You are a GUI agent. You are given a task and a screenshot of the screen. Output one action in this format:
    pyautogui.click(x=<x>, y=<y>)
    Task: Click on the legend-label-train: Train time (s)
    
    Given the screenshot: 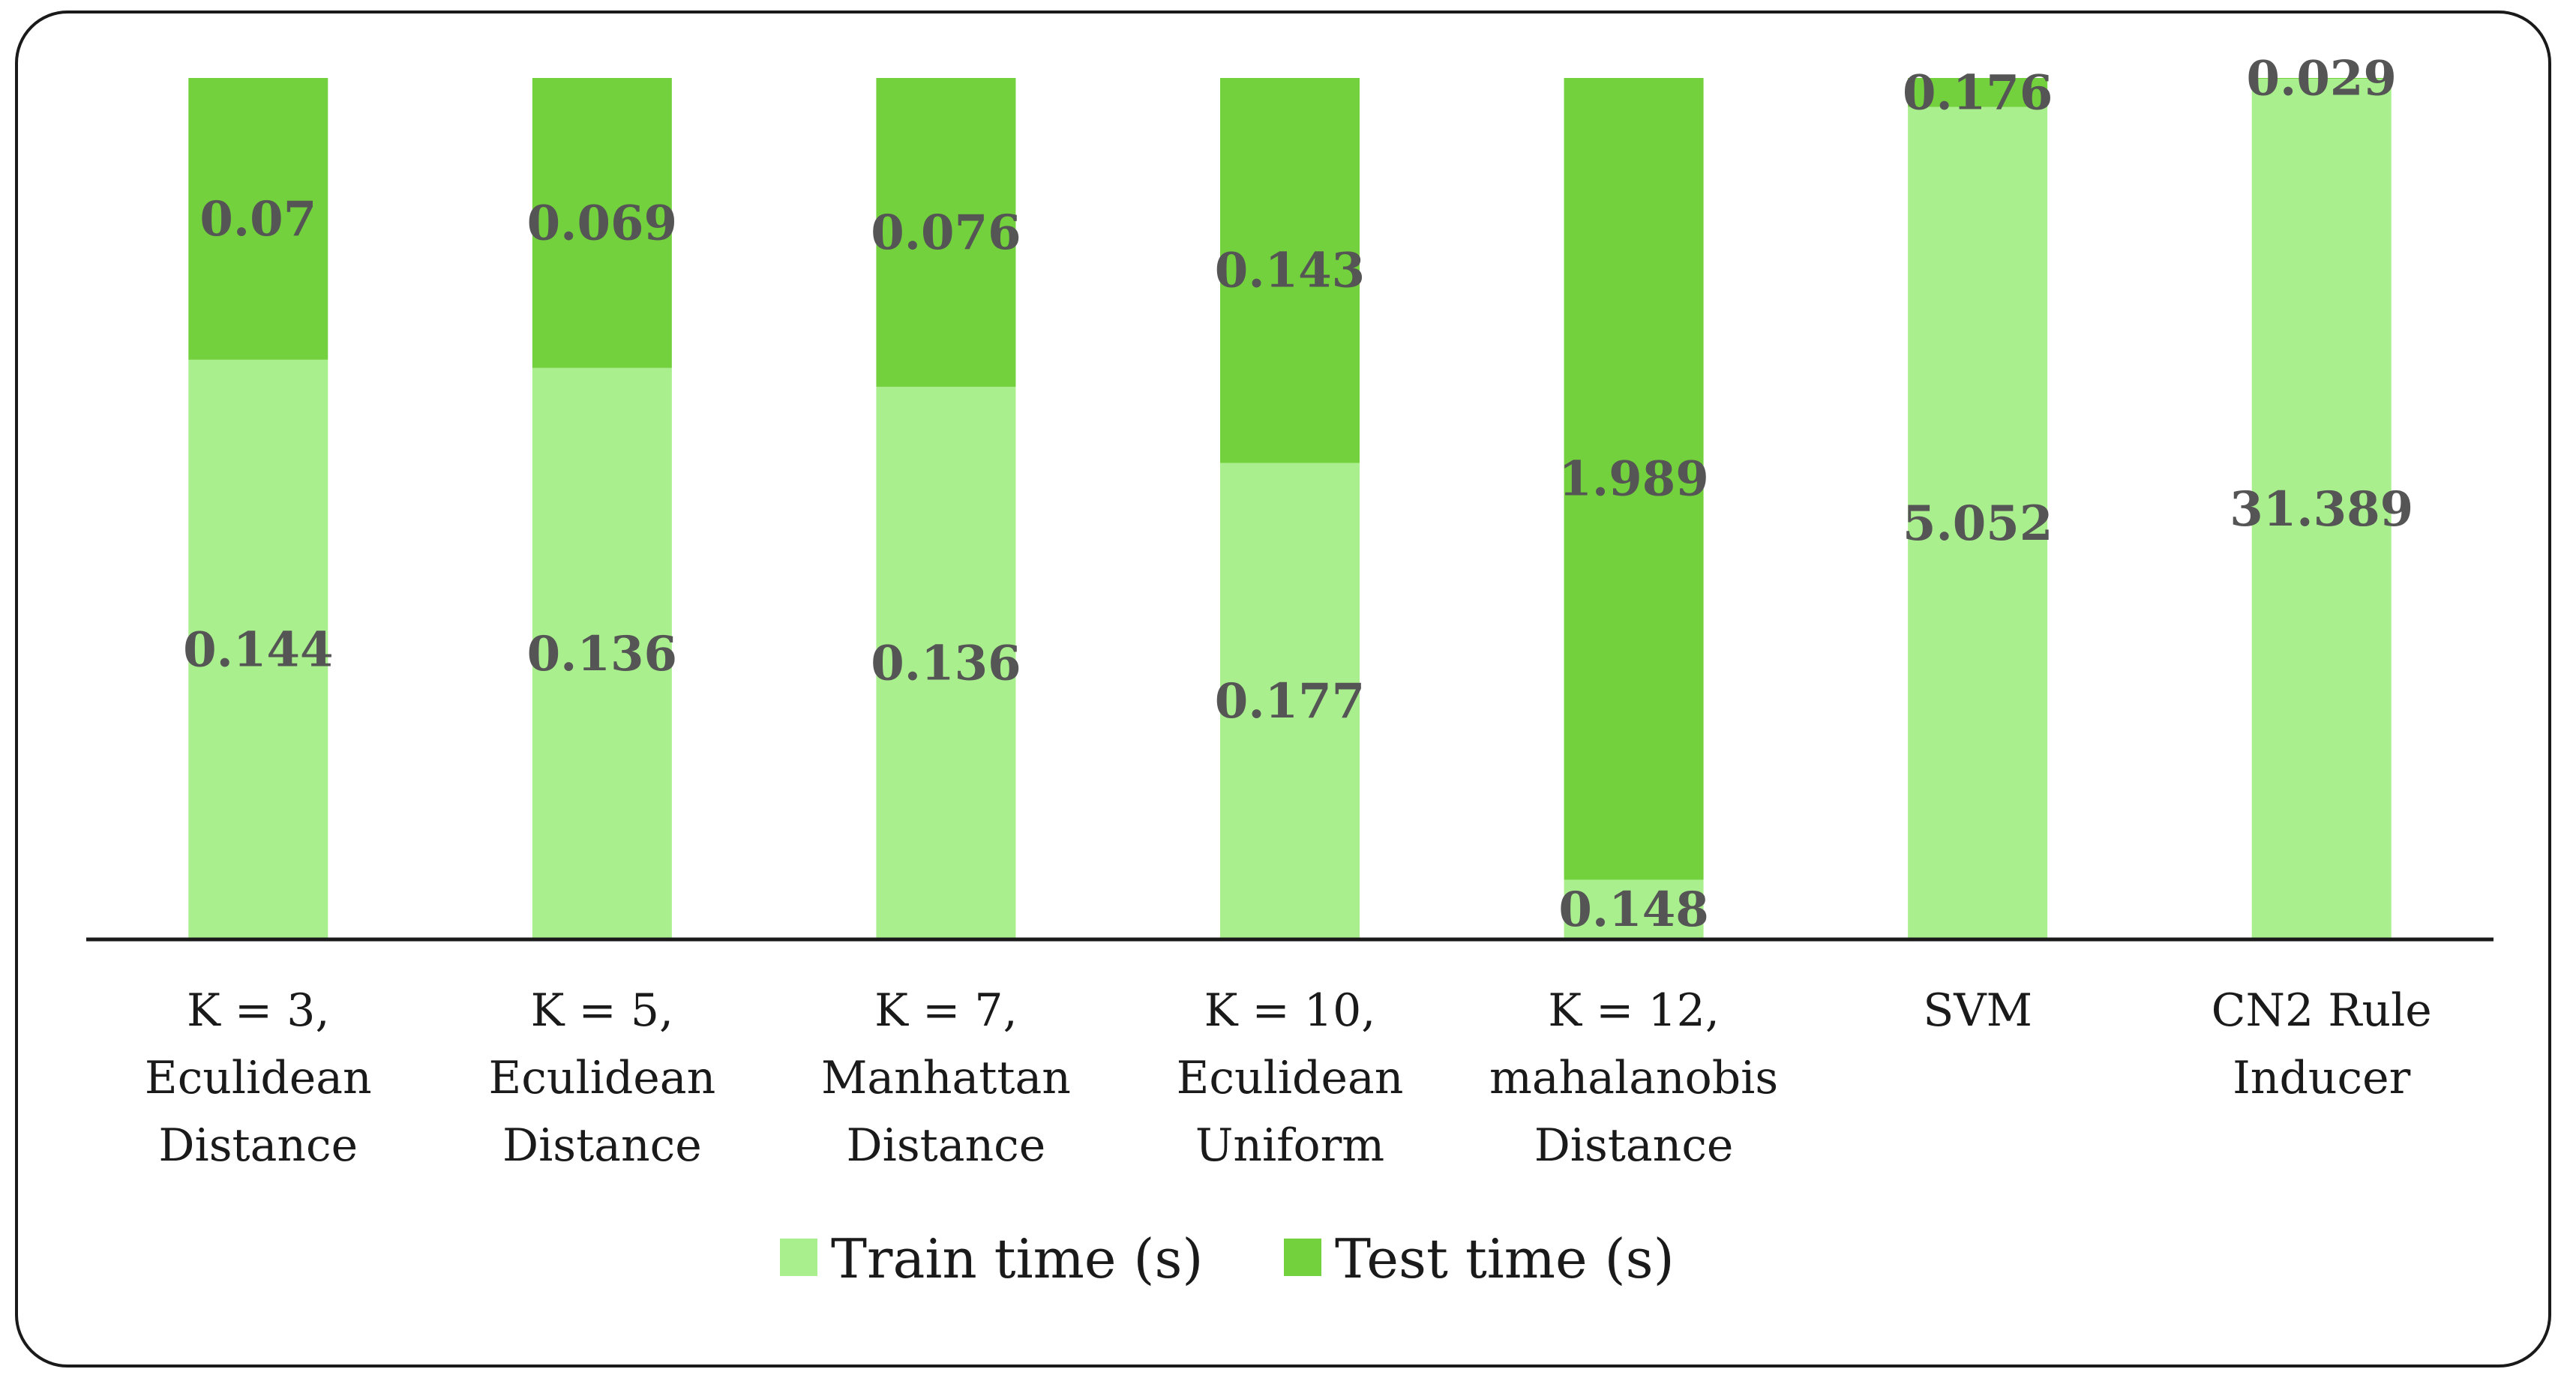 What is the action you would take?
    pyautogui.click(x=1018, y=1258)
    